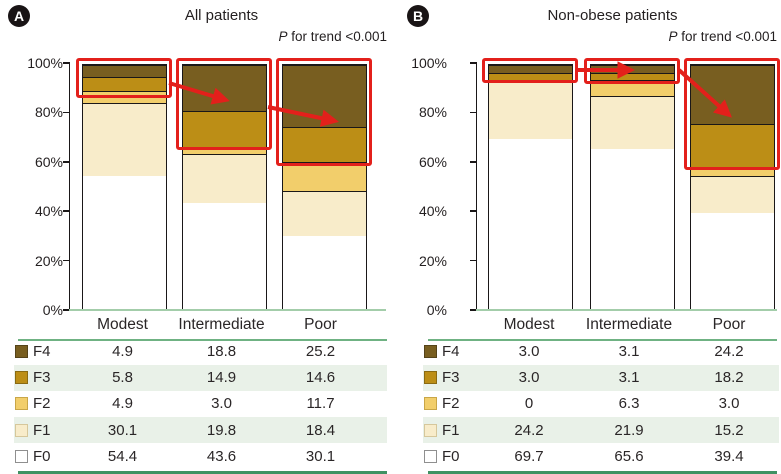 The image size is (781, 474). What do you see at coordinates (122, 325) in the screenshot?
I see `column-header-modest: Modest` at bounding box center [122, 325].